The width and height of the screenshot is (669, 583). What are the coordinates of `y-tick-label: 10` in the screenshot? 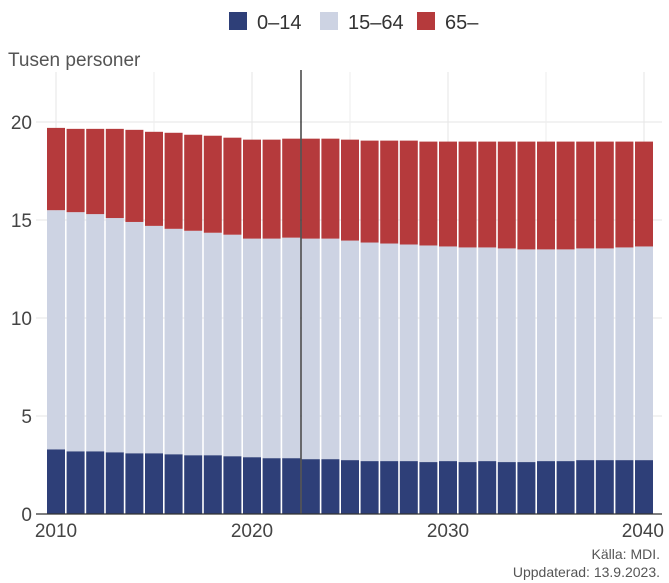 It's located at (21, 319).